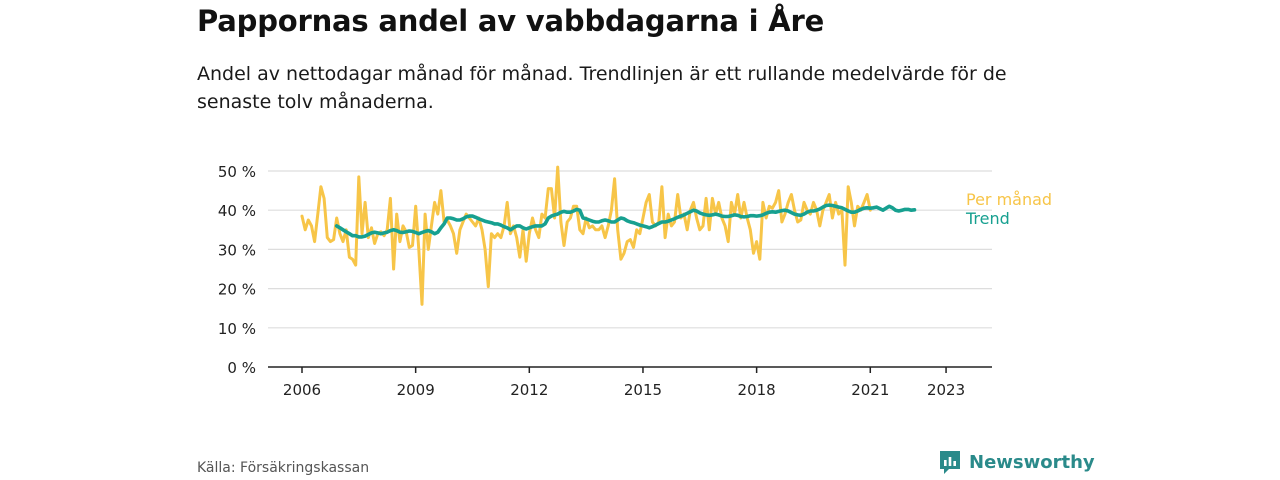 The height and width of the screenshot is (480, 1280). Describe the element at coordinates (416, 390) in the screenshot. I see `x-tick-label: 2009` at that location.